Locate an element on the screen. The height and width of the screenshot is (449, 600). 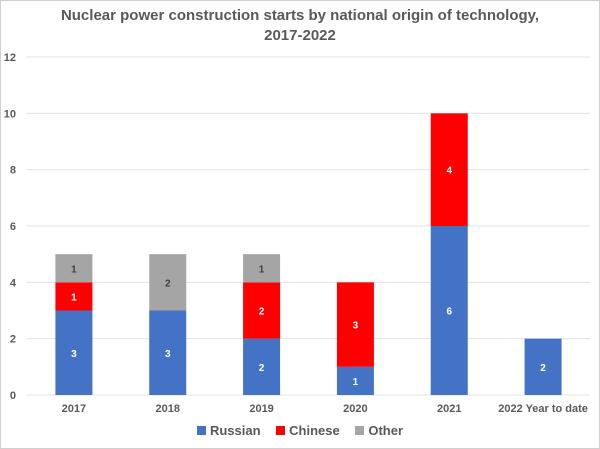
legend: Russian Chinese Other is located at coordinates (300, 430).